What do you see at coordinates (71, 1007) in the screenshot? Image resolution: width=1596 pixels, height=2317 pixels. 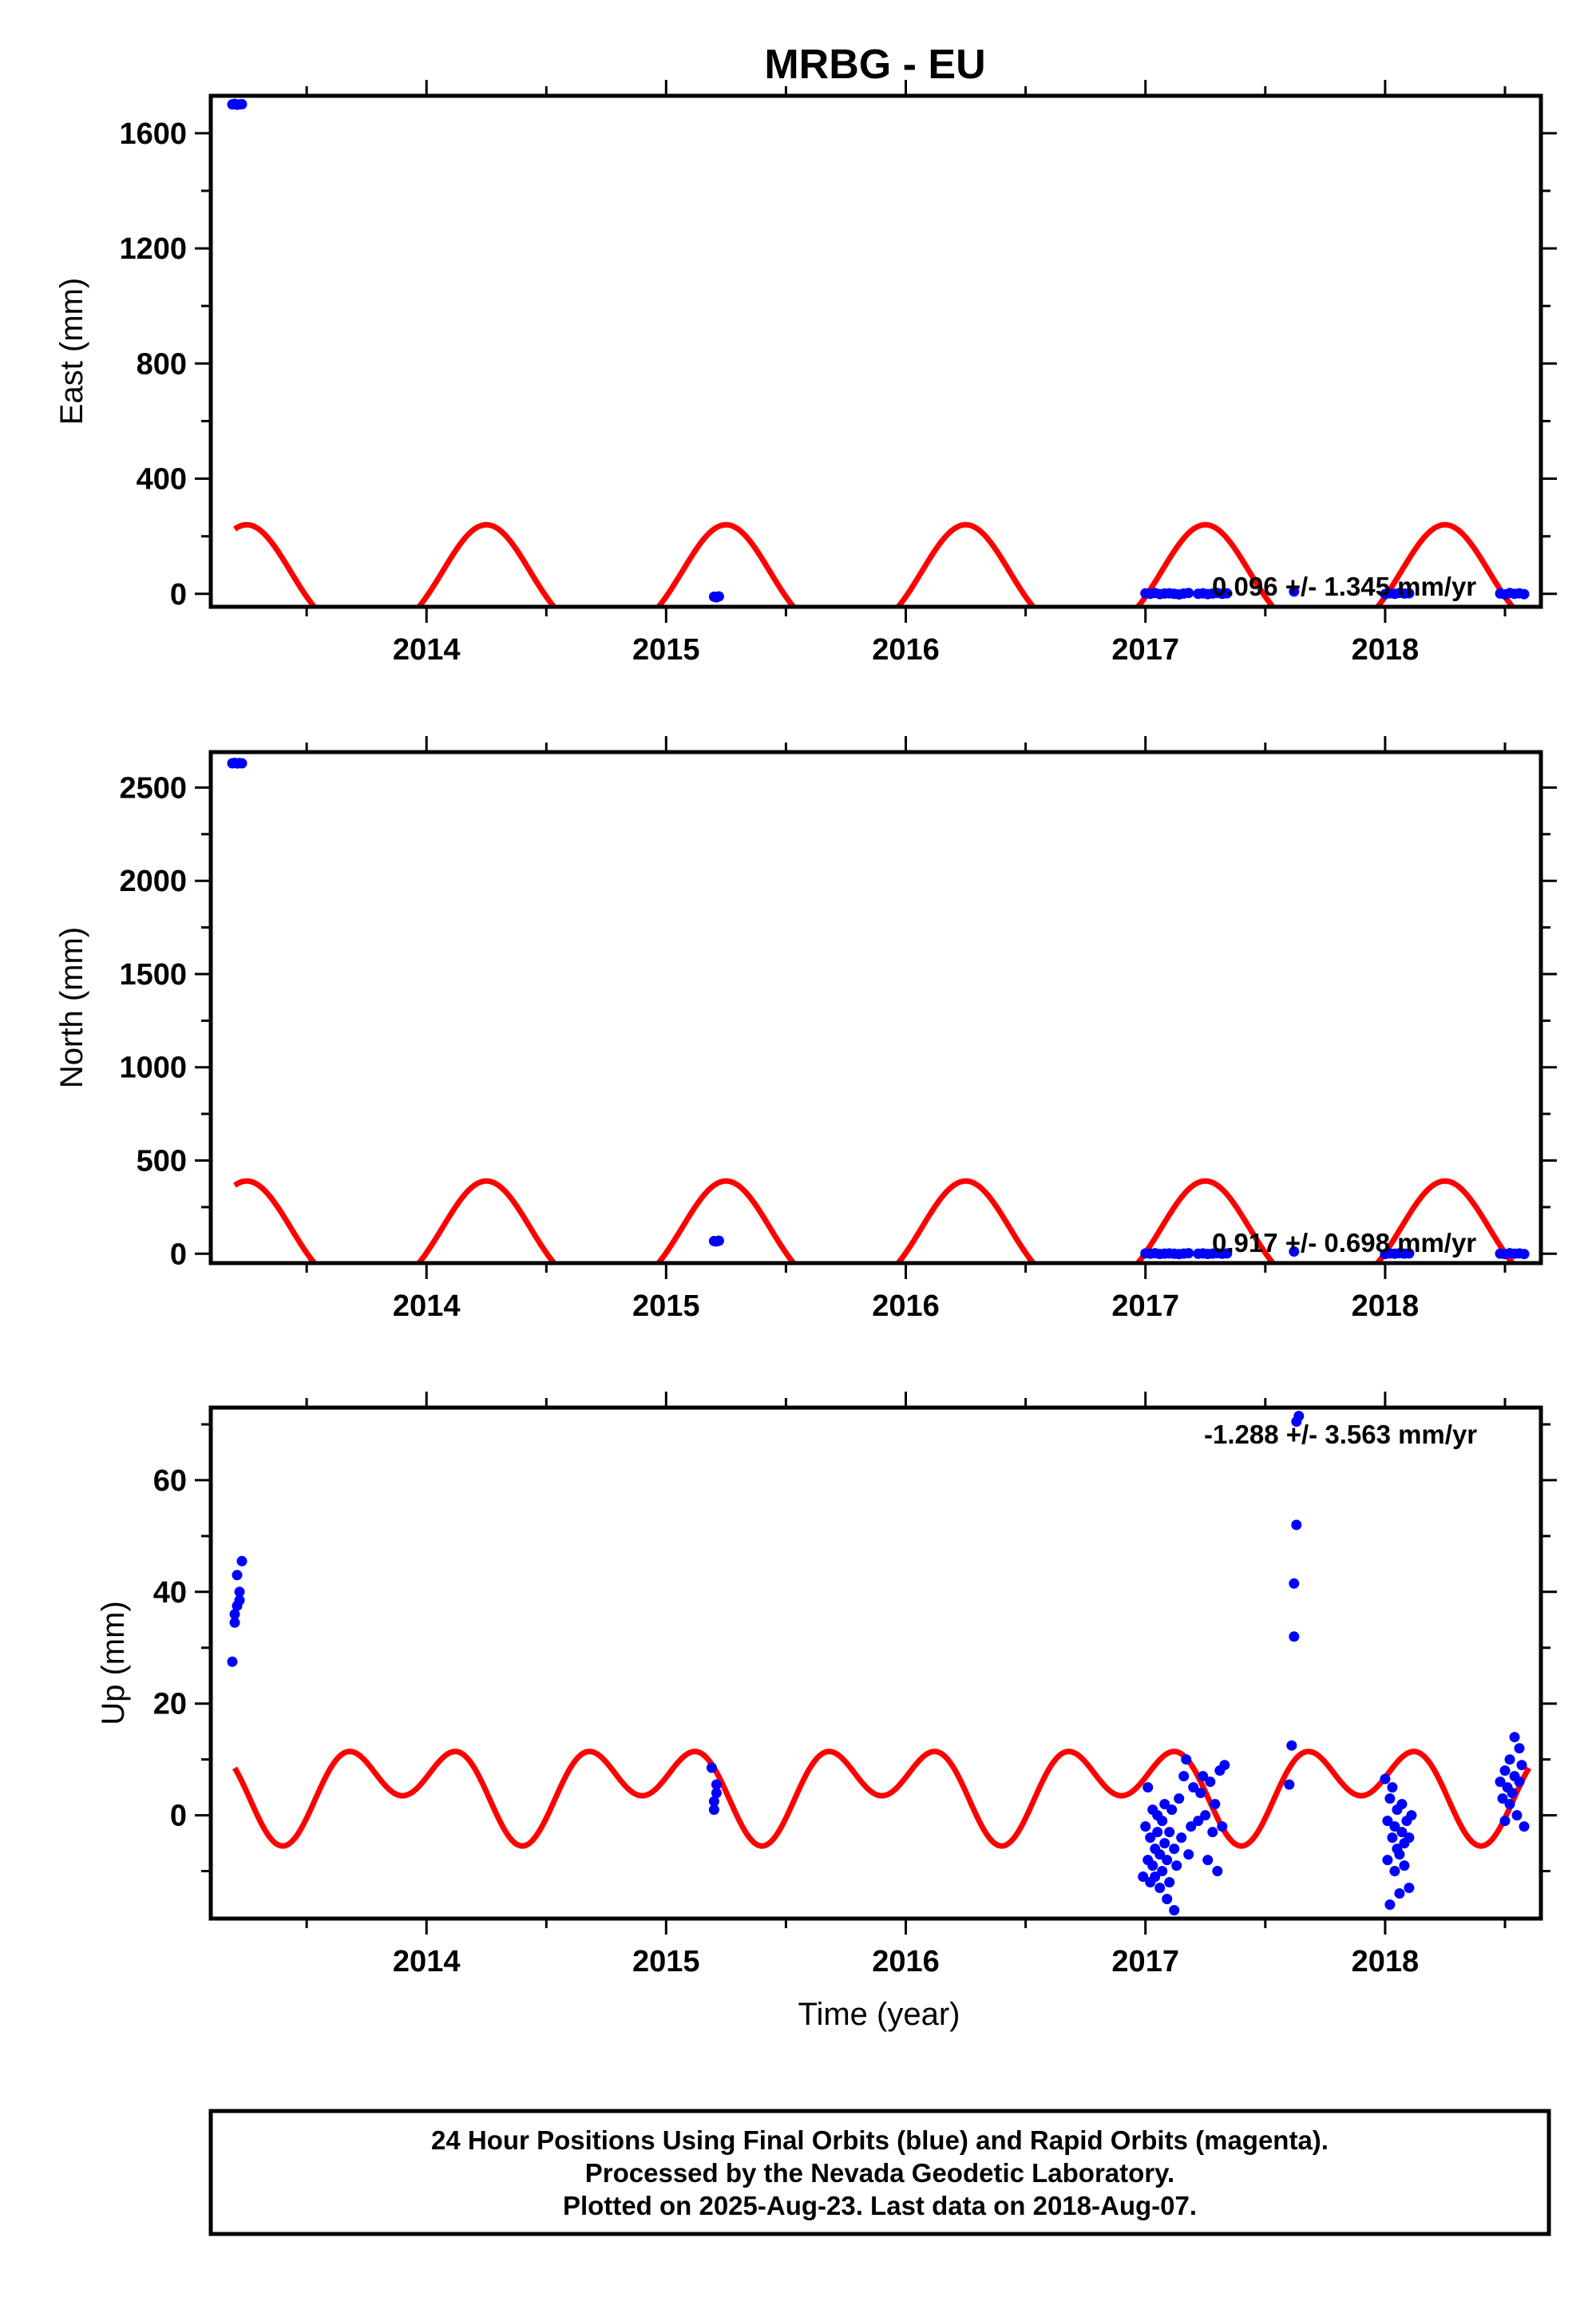 I see `north-axis-label: North (mm)` at bounding box center [71, 1007].